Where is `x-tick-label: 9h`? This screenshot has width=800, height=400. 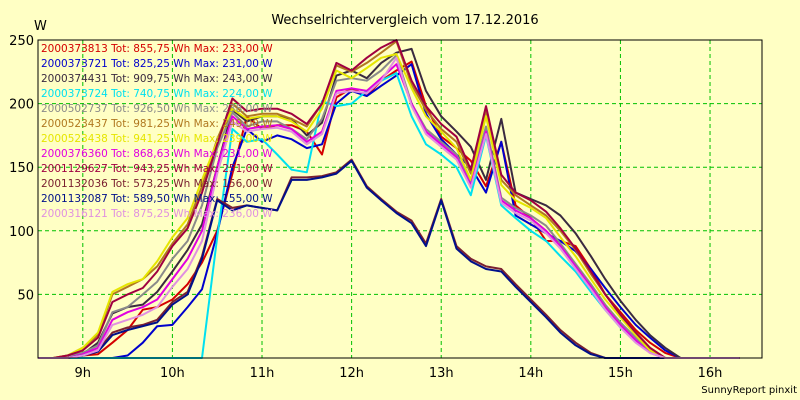
x-tick-label: 9h is located at coordinates (83, 373).